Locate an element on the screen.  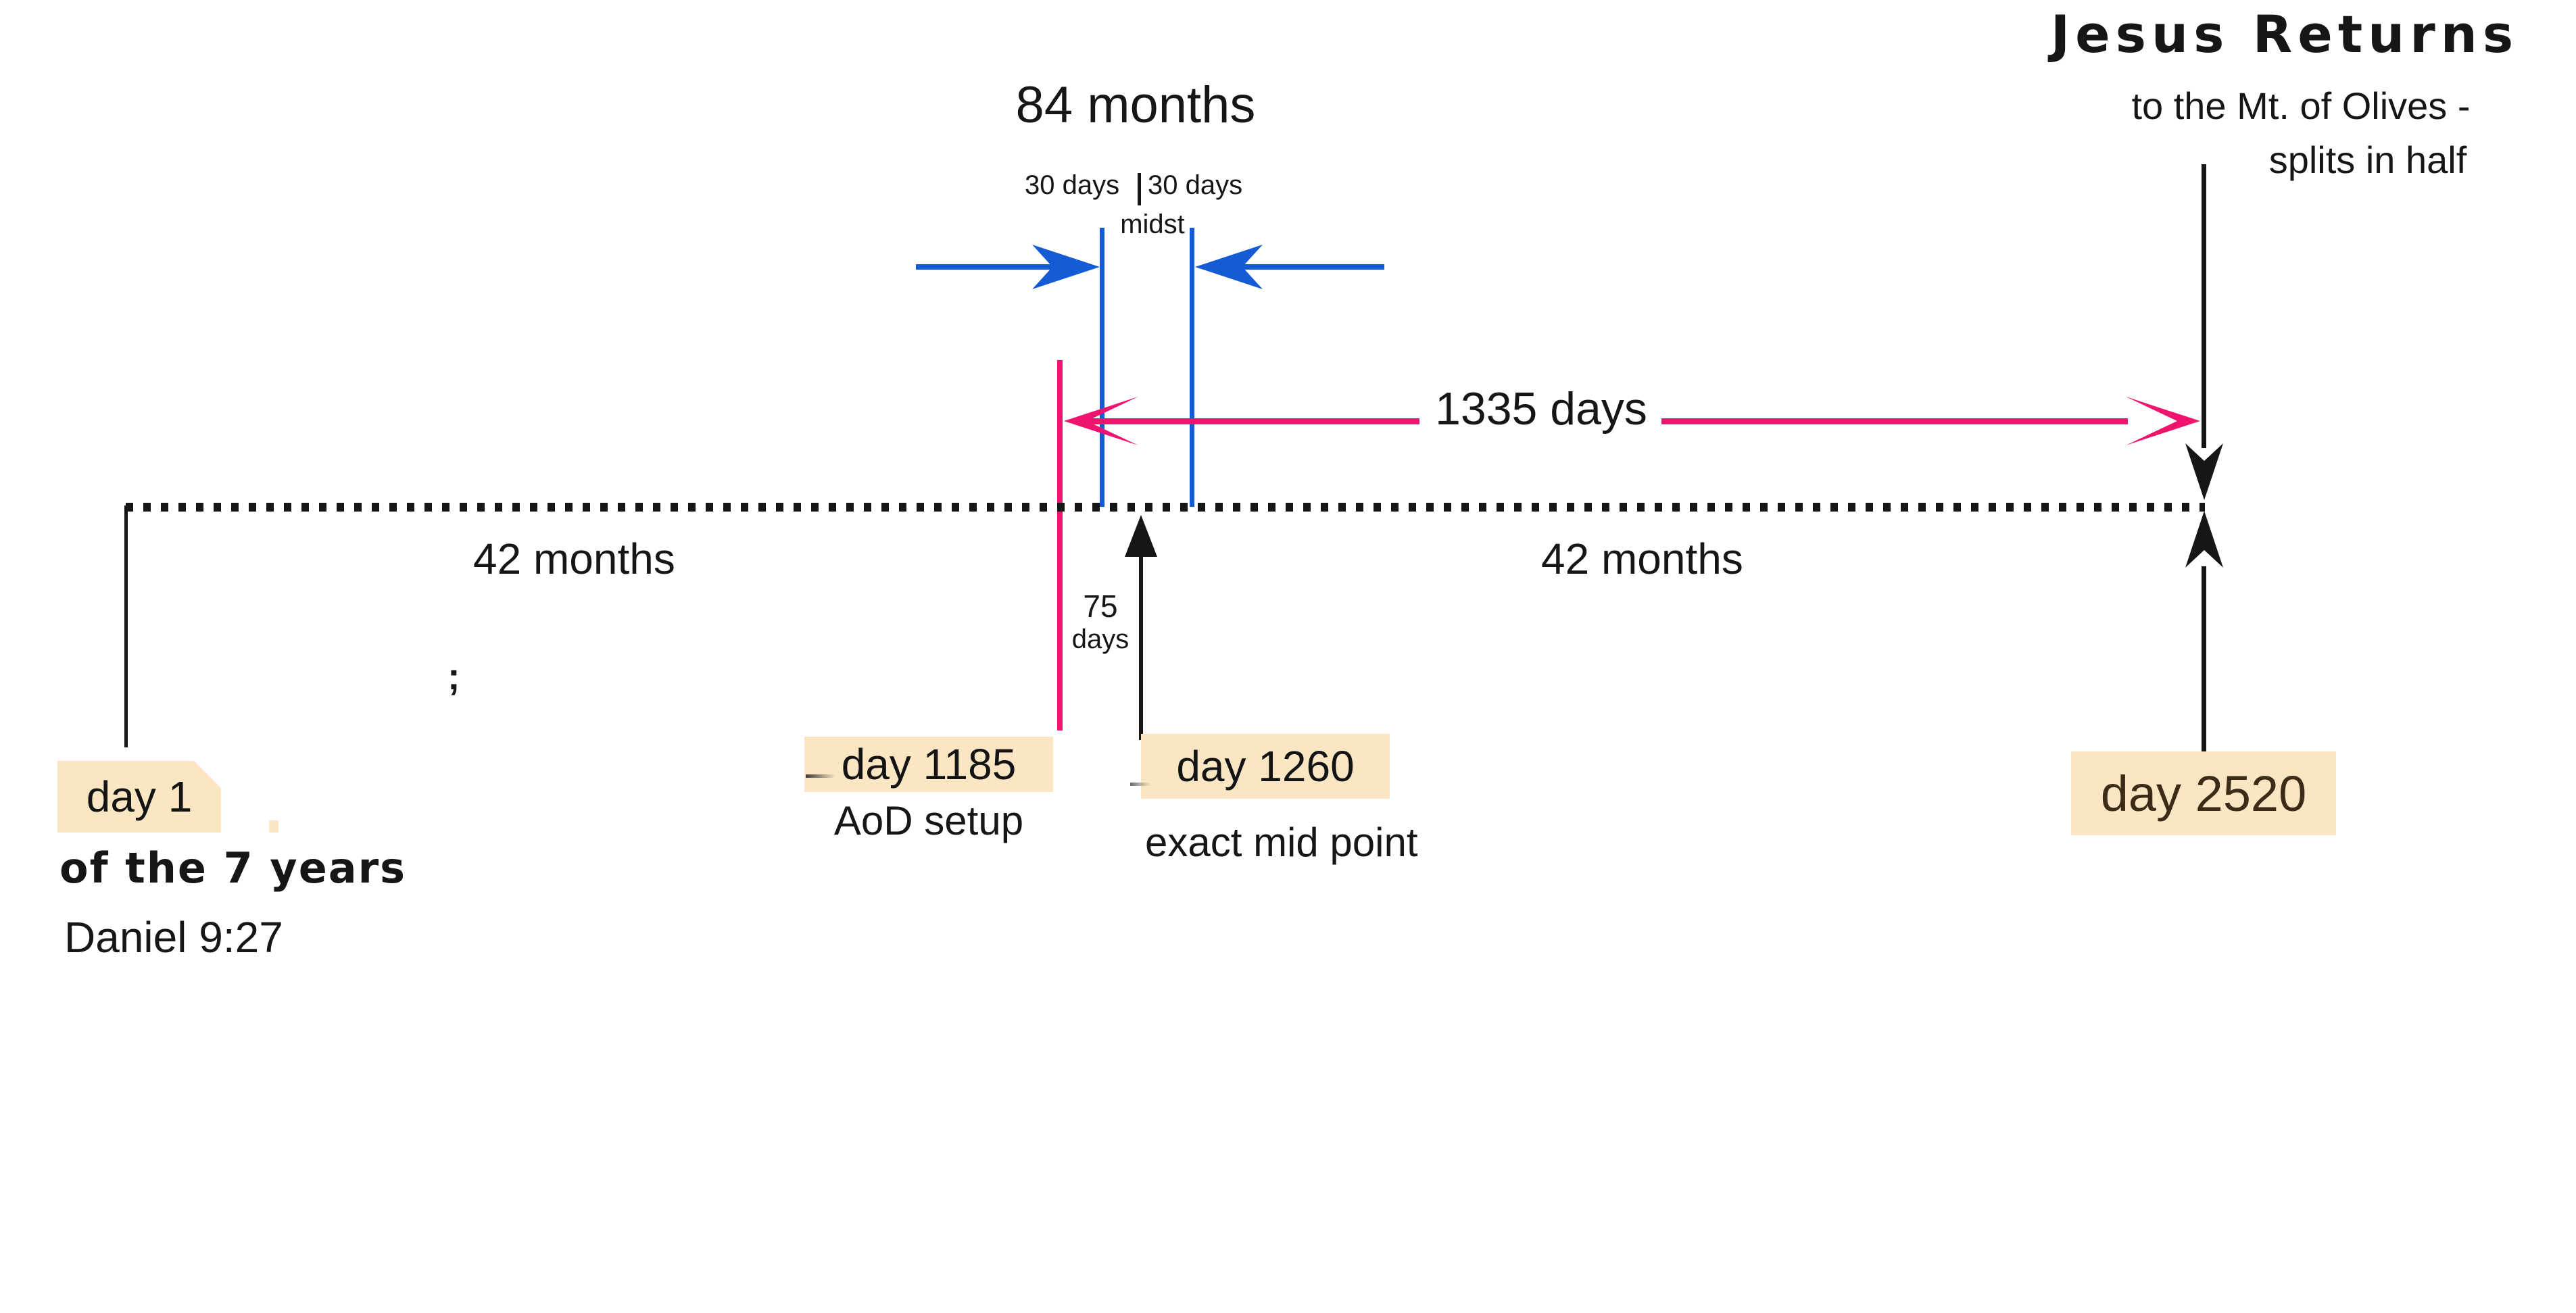
blue-arrow-right-shaft is located at coordinates (1310, 267).